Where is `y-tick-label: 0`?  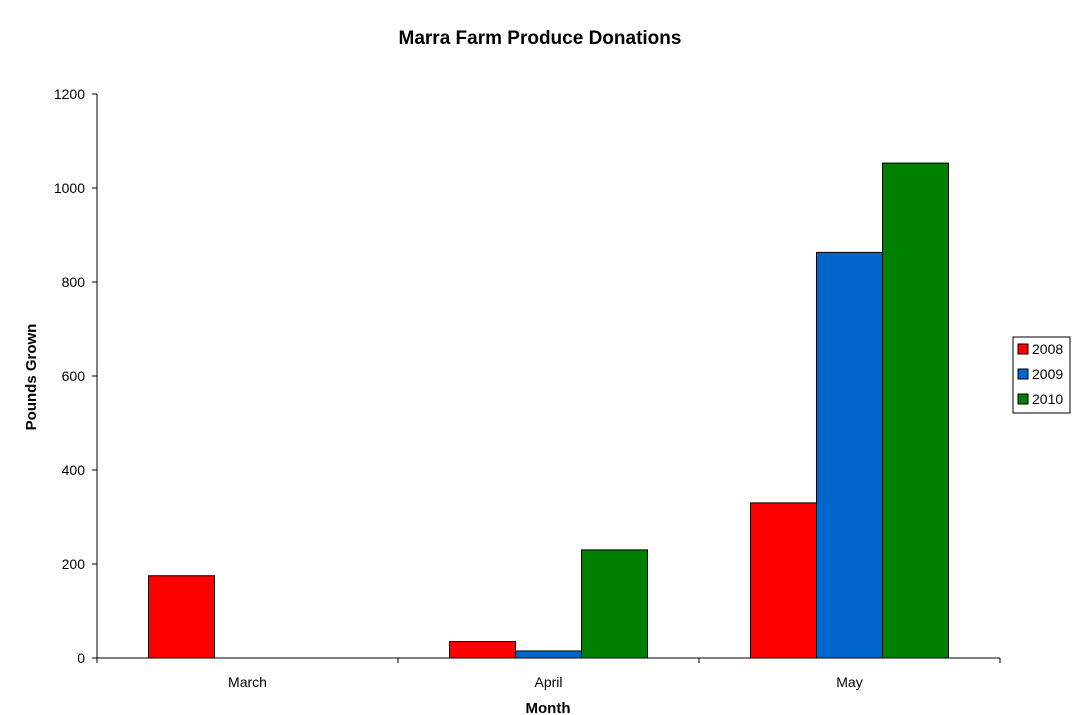
y-tick-label: 0 is located at coordinates (81, 658).